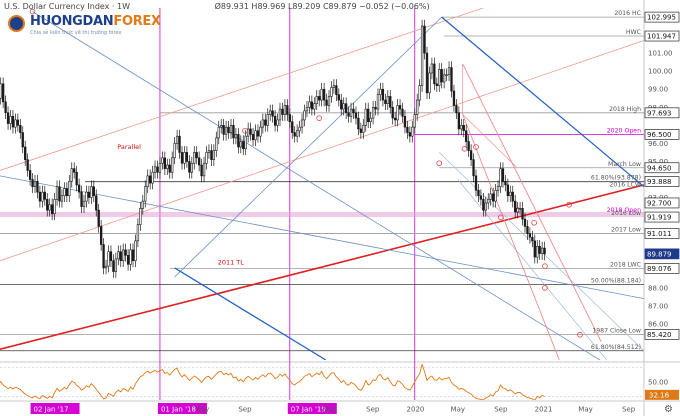  I want to click on x-tick-3: Sep, so click(245, 410).